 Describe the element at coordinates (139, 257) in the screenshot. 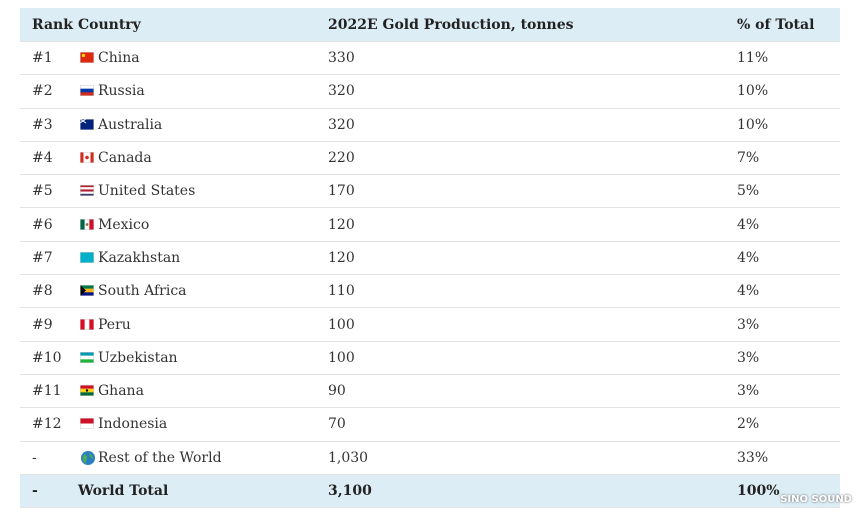

I see `country-cell: Kazakhstan` at that location.